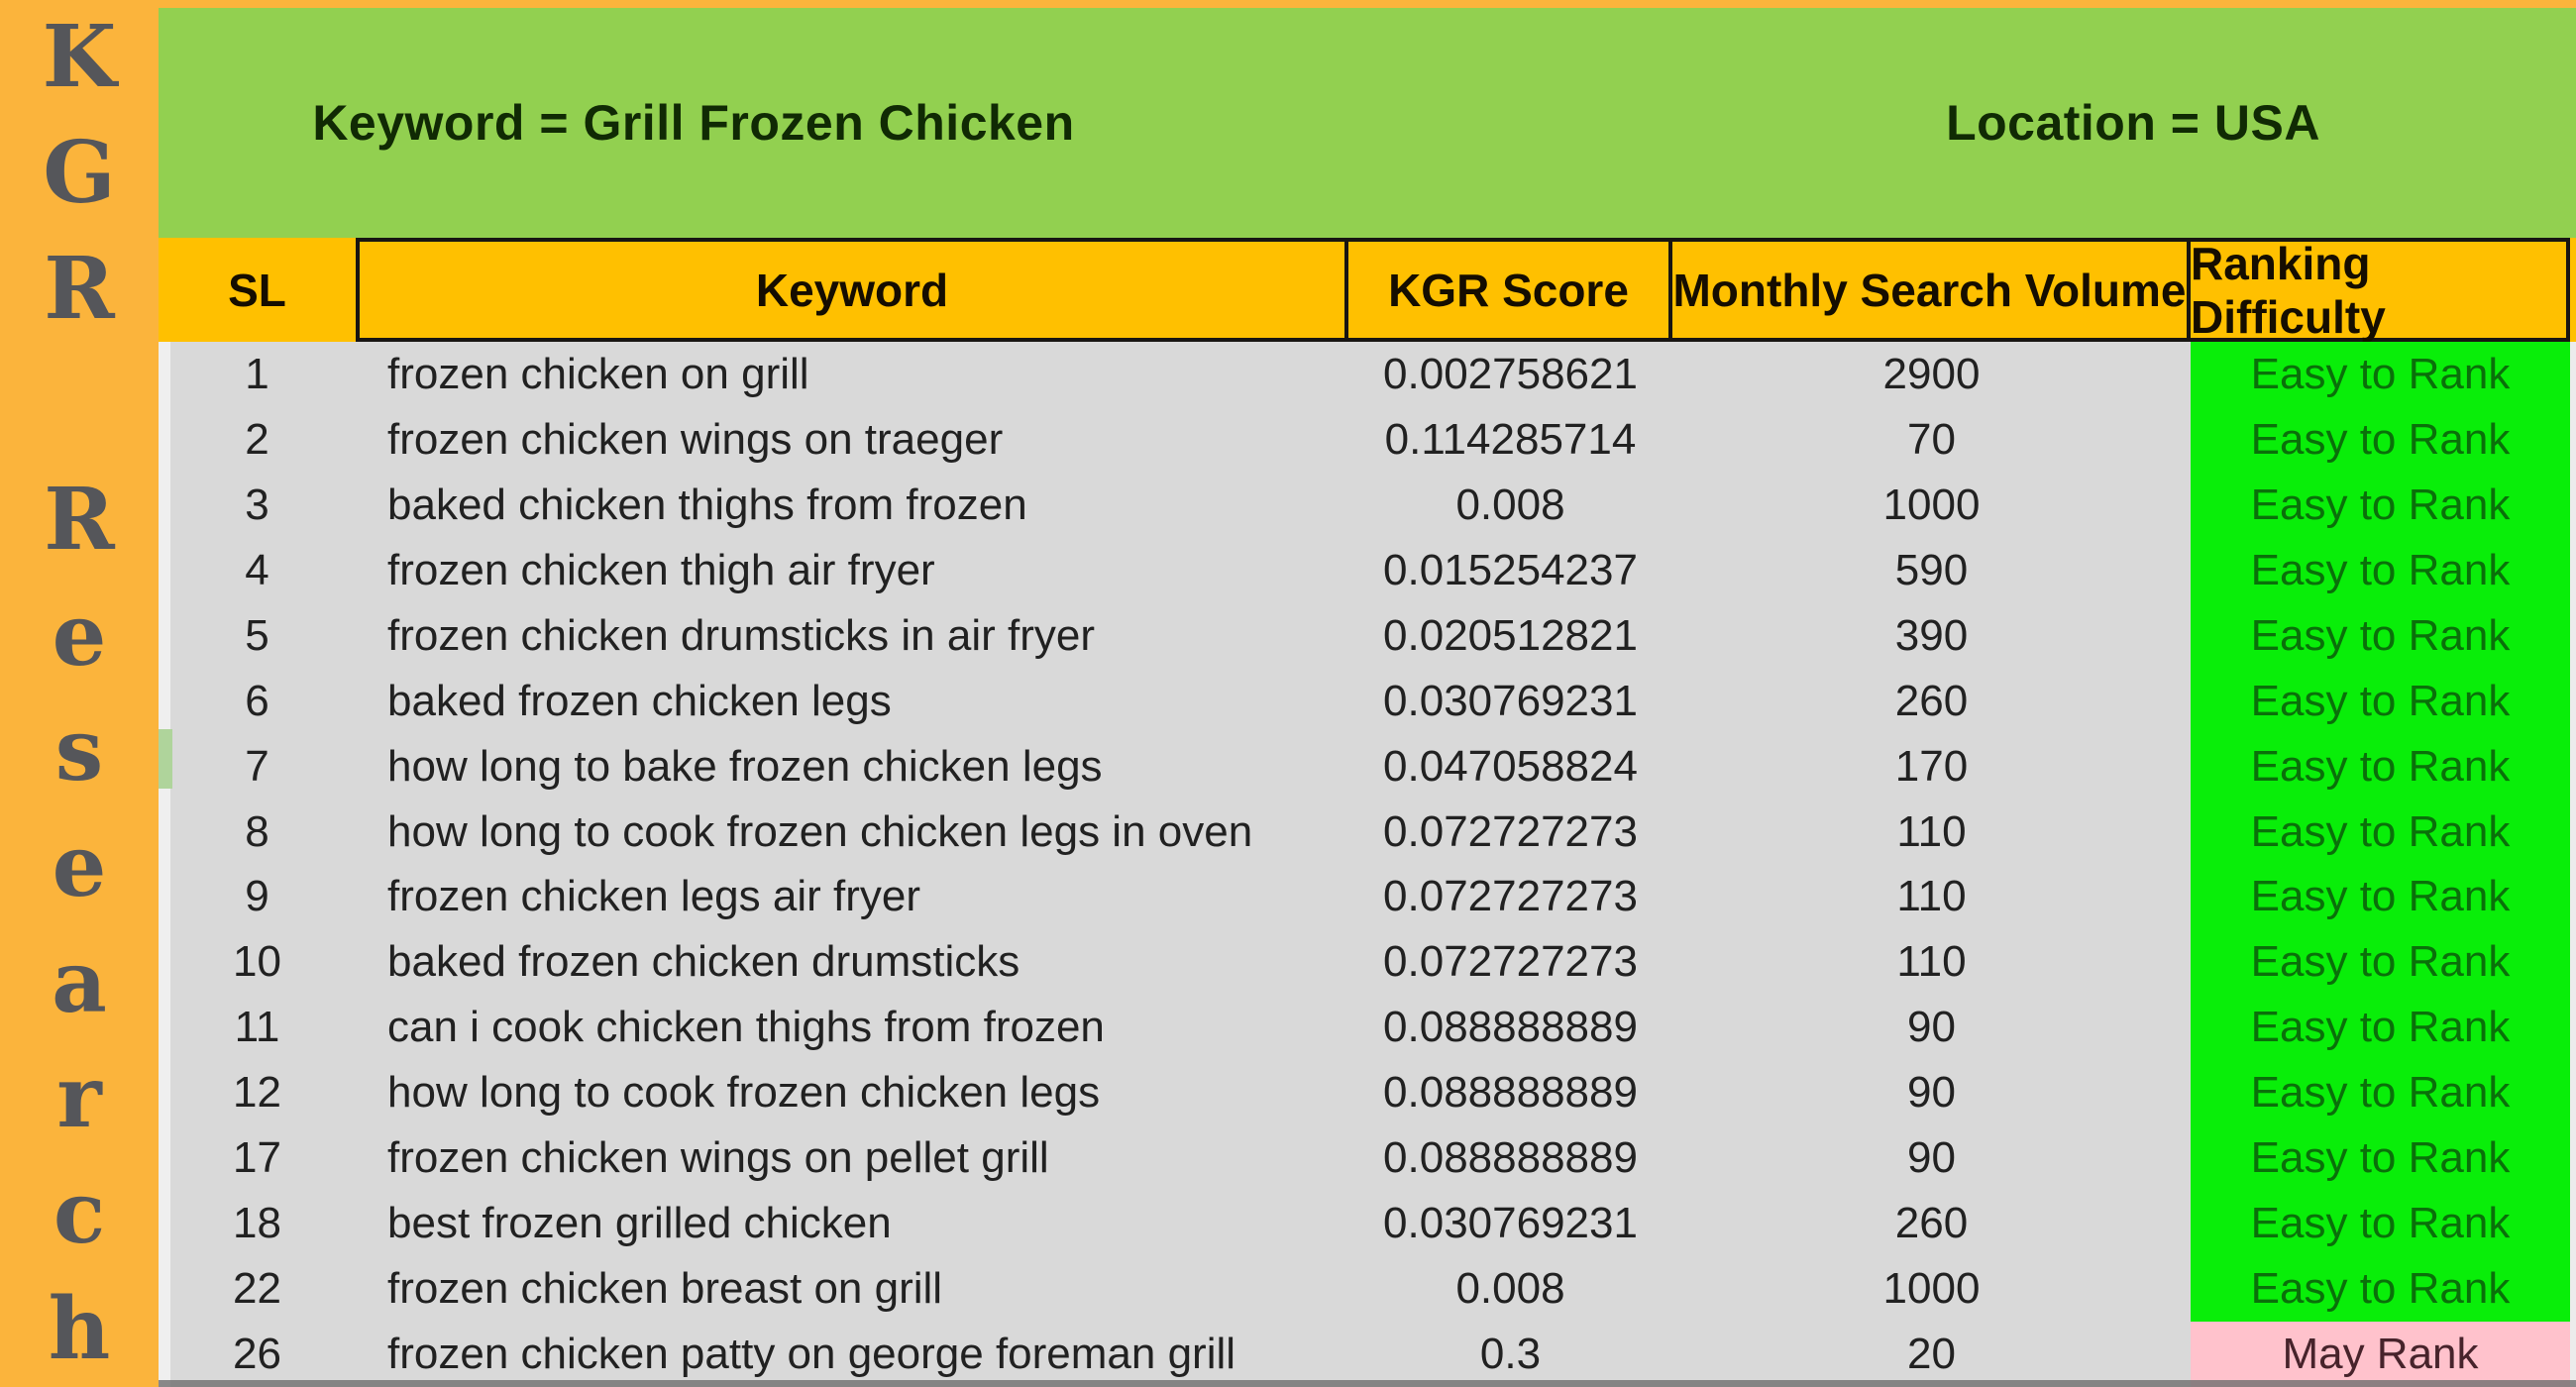  I want to click on cell-sl: 6, so click(258, 701).